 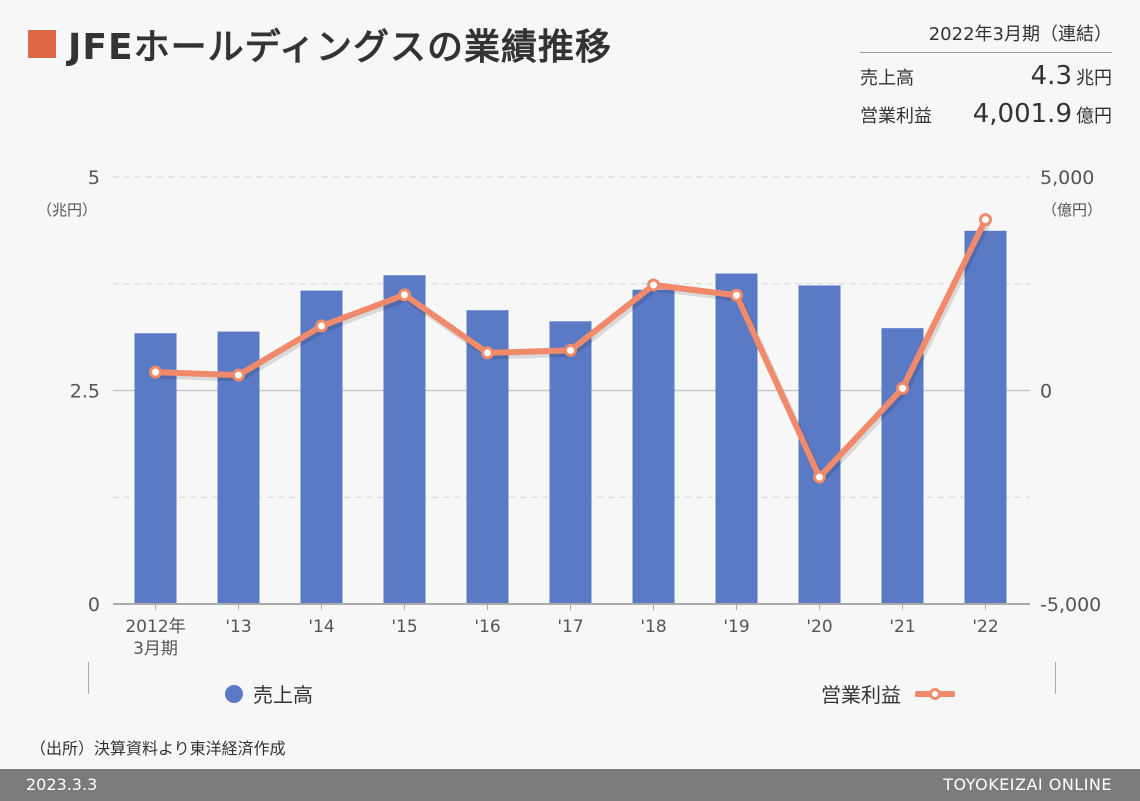 What do you see at coordinates (404, 627) in the screenshot?
I see `x-tick-label: '15` at bounding box center [404, 627].